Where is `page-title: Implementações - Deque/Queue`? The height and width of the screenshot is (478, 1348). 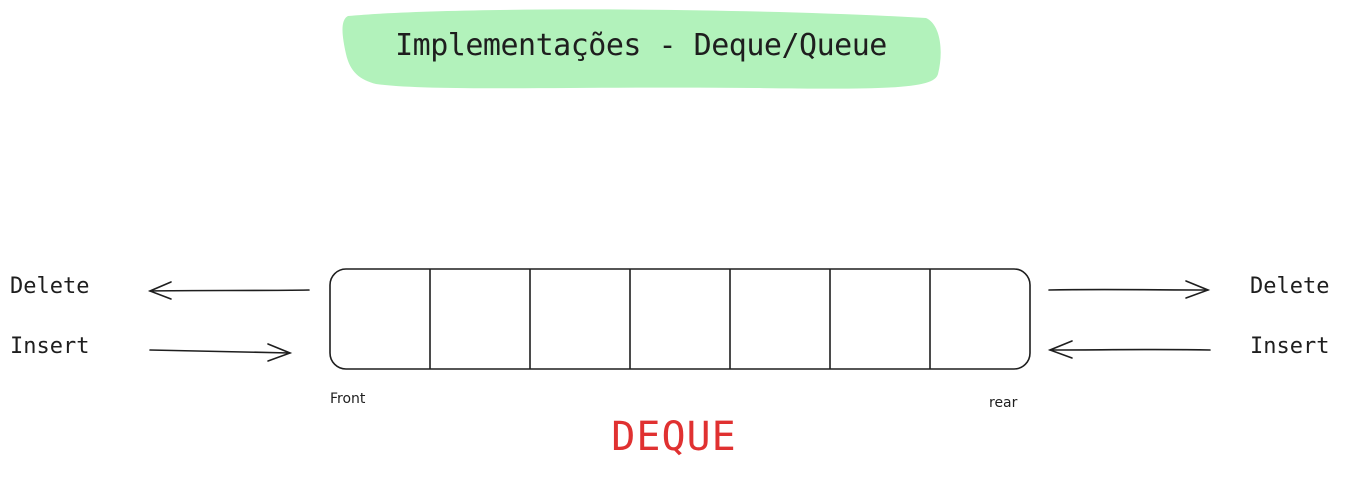 page-title: Implementações - Deque/Queue is located at coordinates (641, 45).